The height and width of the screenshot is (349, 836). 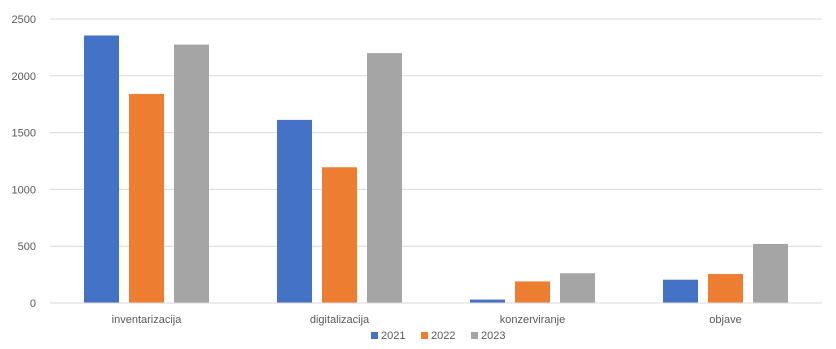 I want to click on x-tick-label: objave, so click(x=725, y=320).